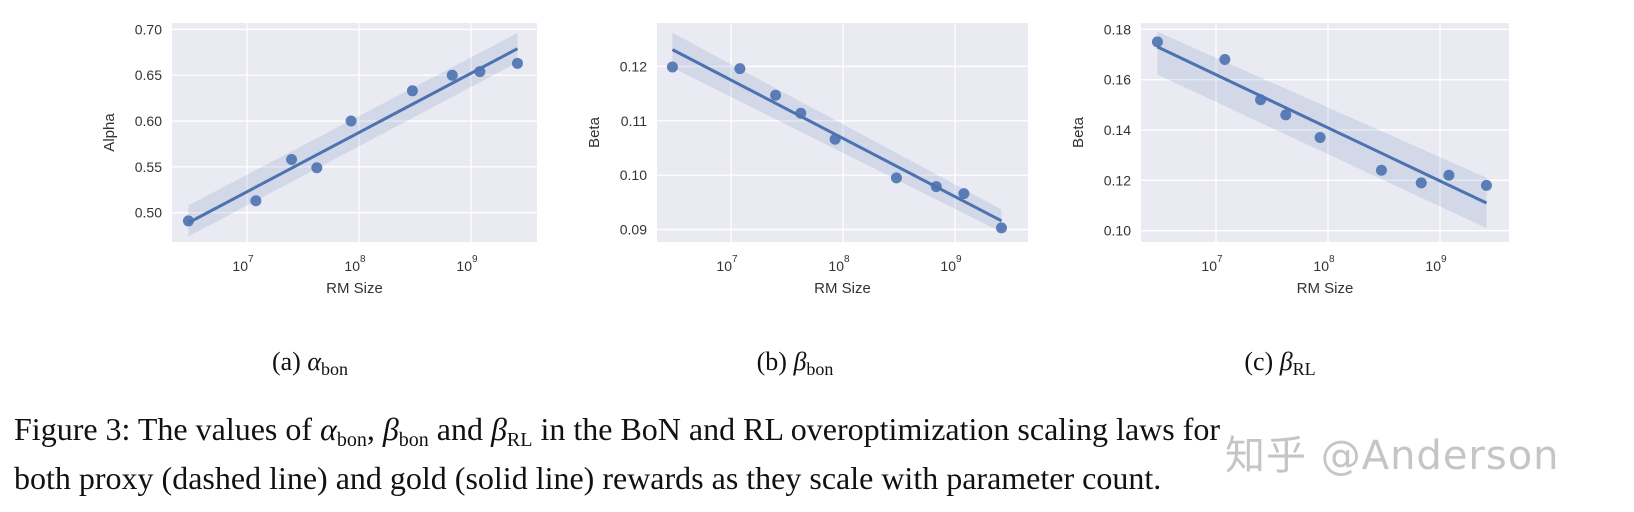 This screenshot has height=512, width=1634. I want to click on y-tick-label: 0.60, so click(148, 121).